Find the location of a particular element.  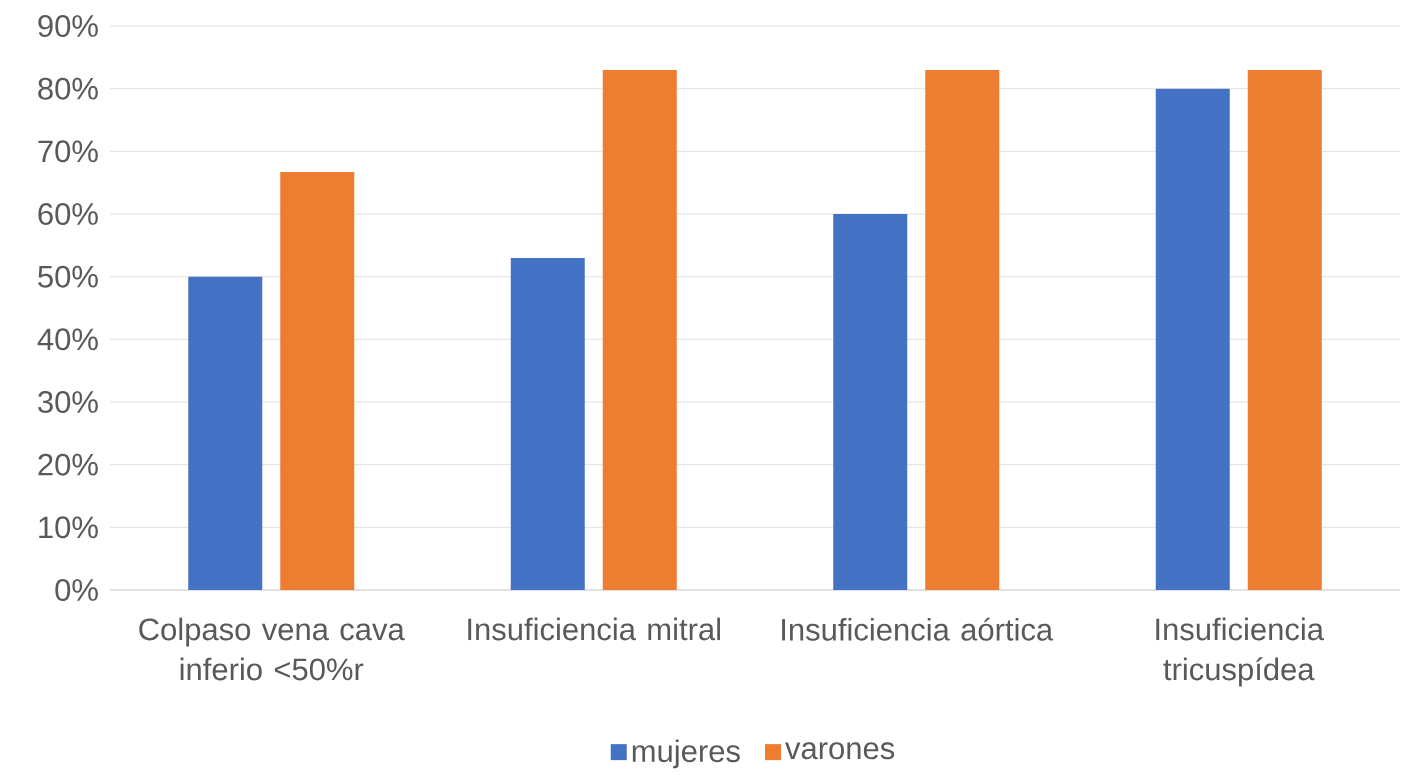

y-tick-label: 90% is located at coordinates (68, 26).